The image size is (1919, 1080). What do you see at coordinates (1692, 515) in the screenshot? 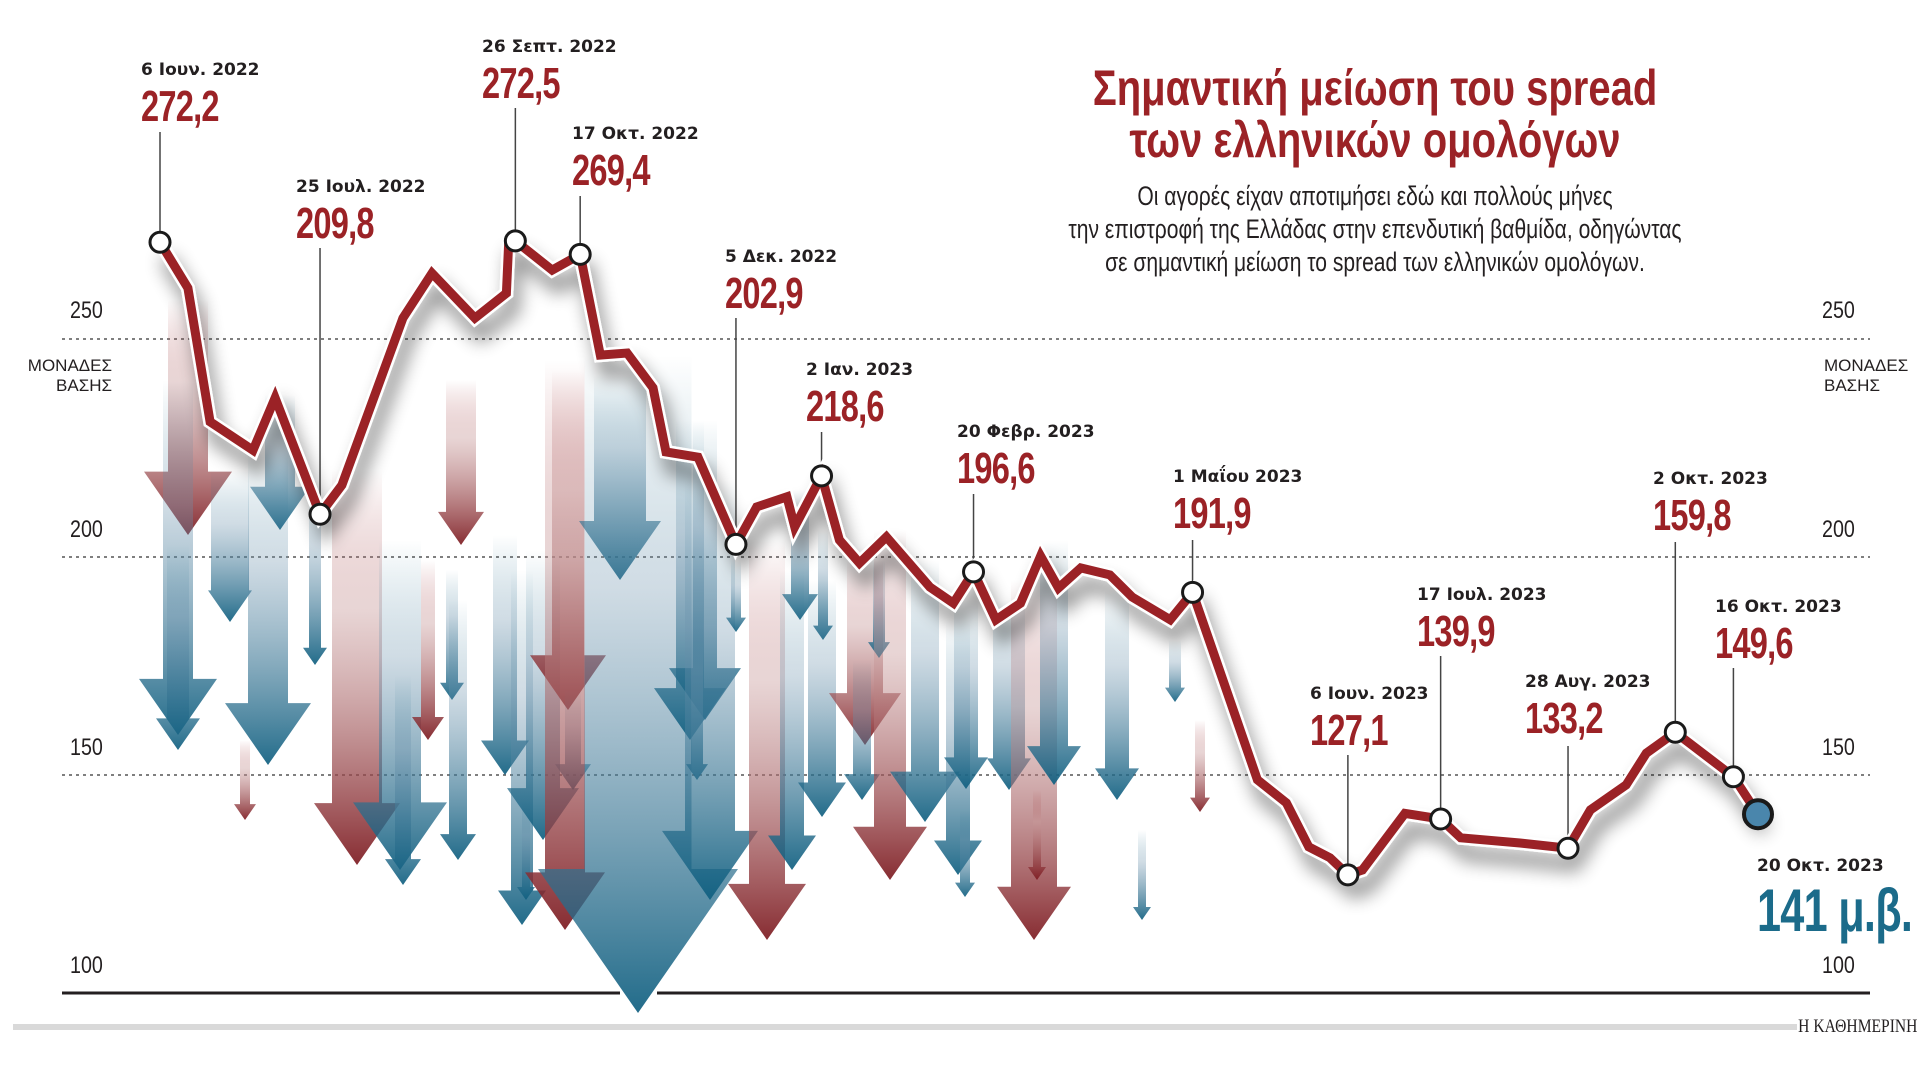
I see `annotation-value: 159,8` at bounding box center [1692, 515].